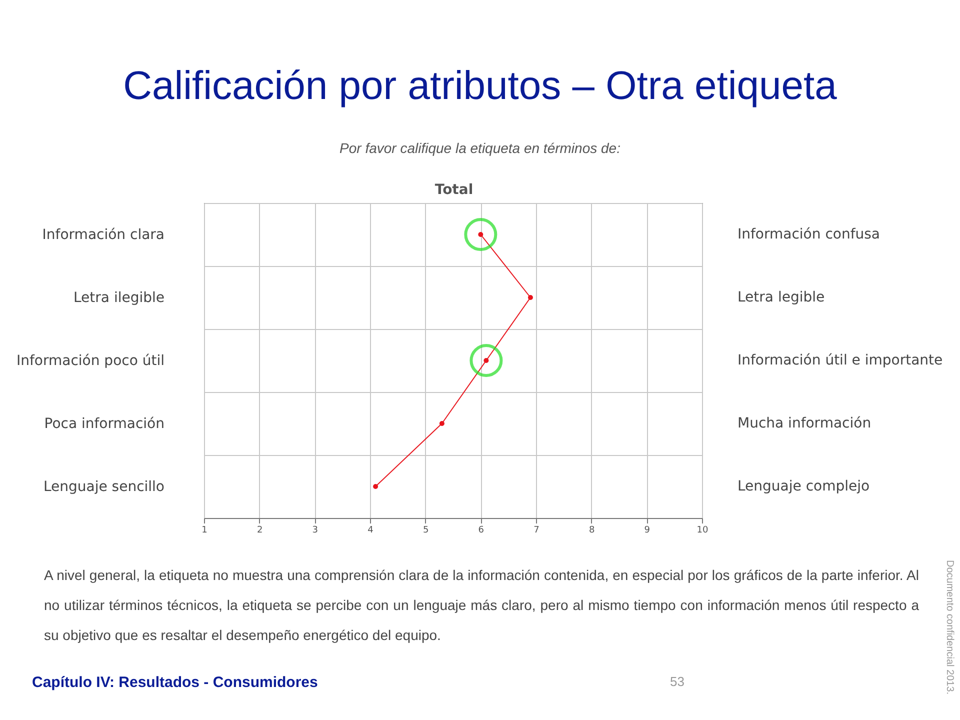 This screenshot has height=720, width=960. Describe the element at coordinates (702, 531) in the screenshot. I see `x-tick-label: 10` at that location.